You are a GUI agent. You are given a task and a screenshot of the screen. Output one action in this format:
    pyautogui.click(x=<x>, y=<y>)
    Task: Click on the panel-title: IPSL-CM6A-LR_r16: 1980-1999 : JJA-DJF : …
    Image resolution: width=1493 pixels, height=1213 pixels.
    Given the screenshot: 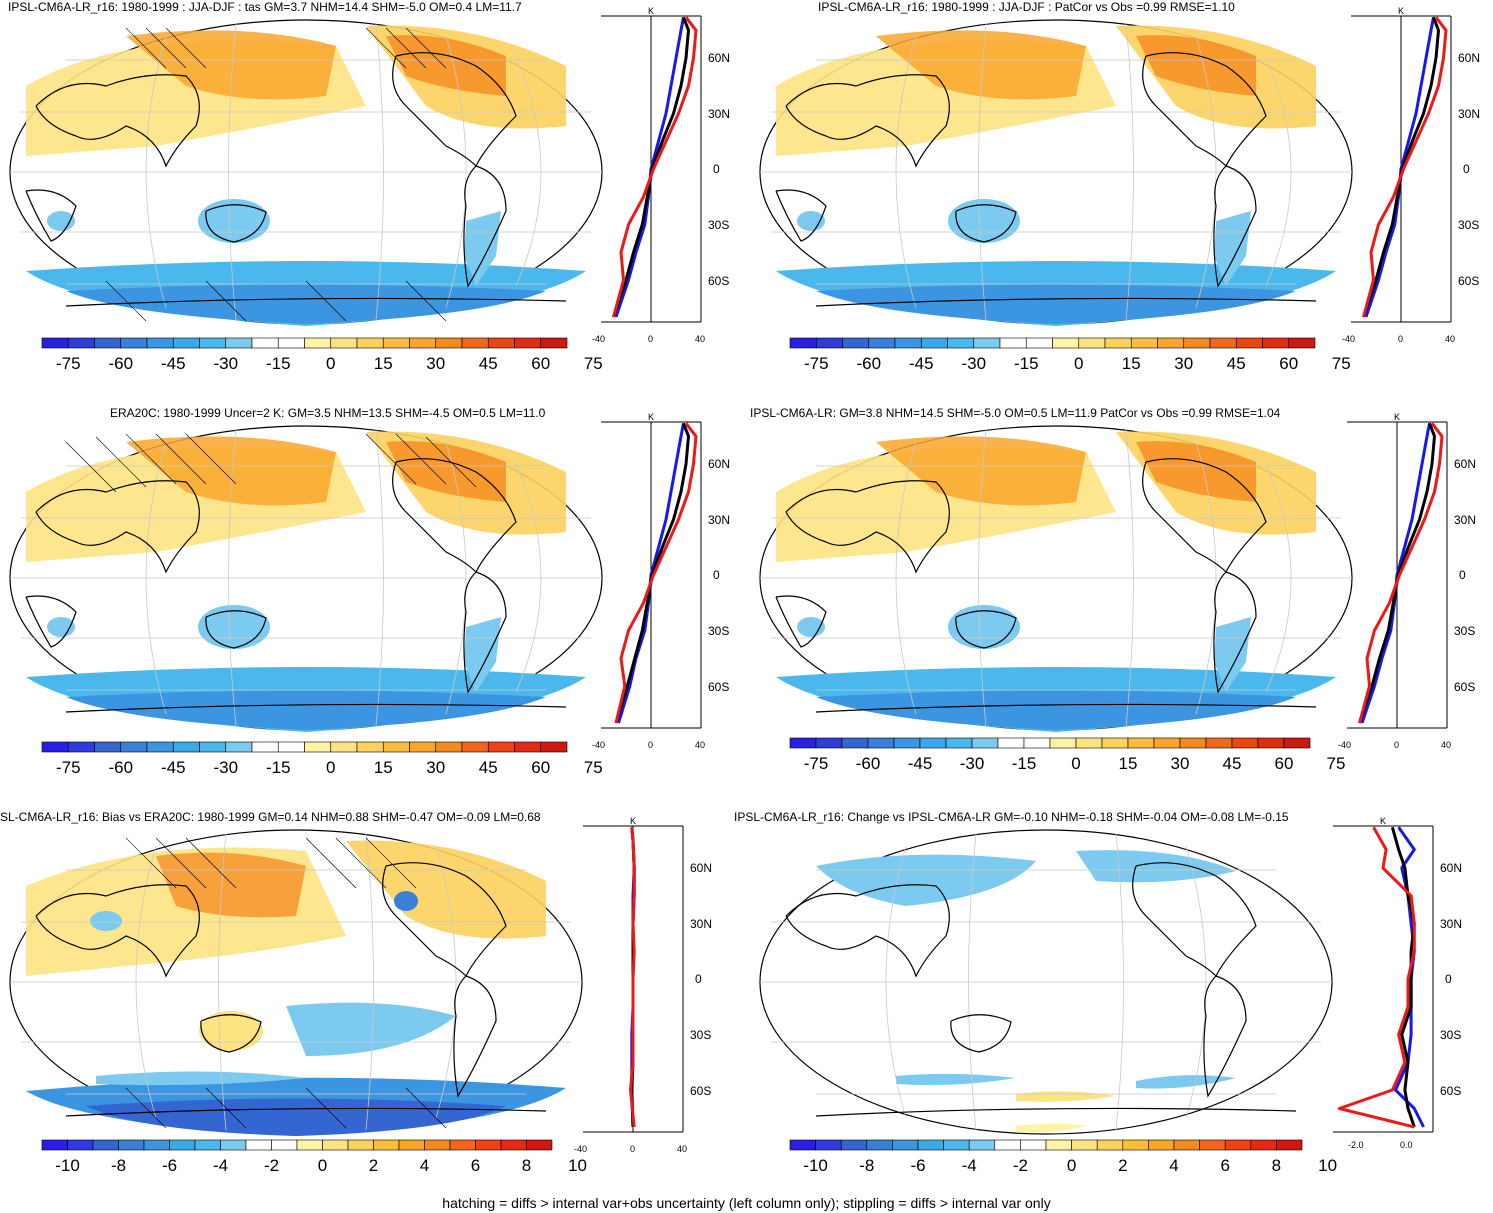 What is the action you would take?
    pyautogui.click(x=1026, y=7)
    